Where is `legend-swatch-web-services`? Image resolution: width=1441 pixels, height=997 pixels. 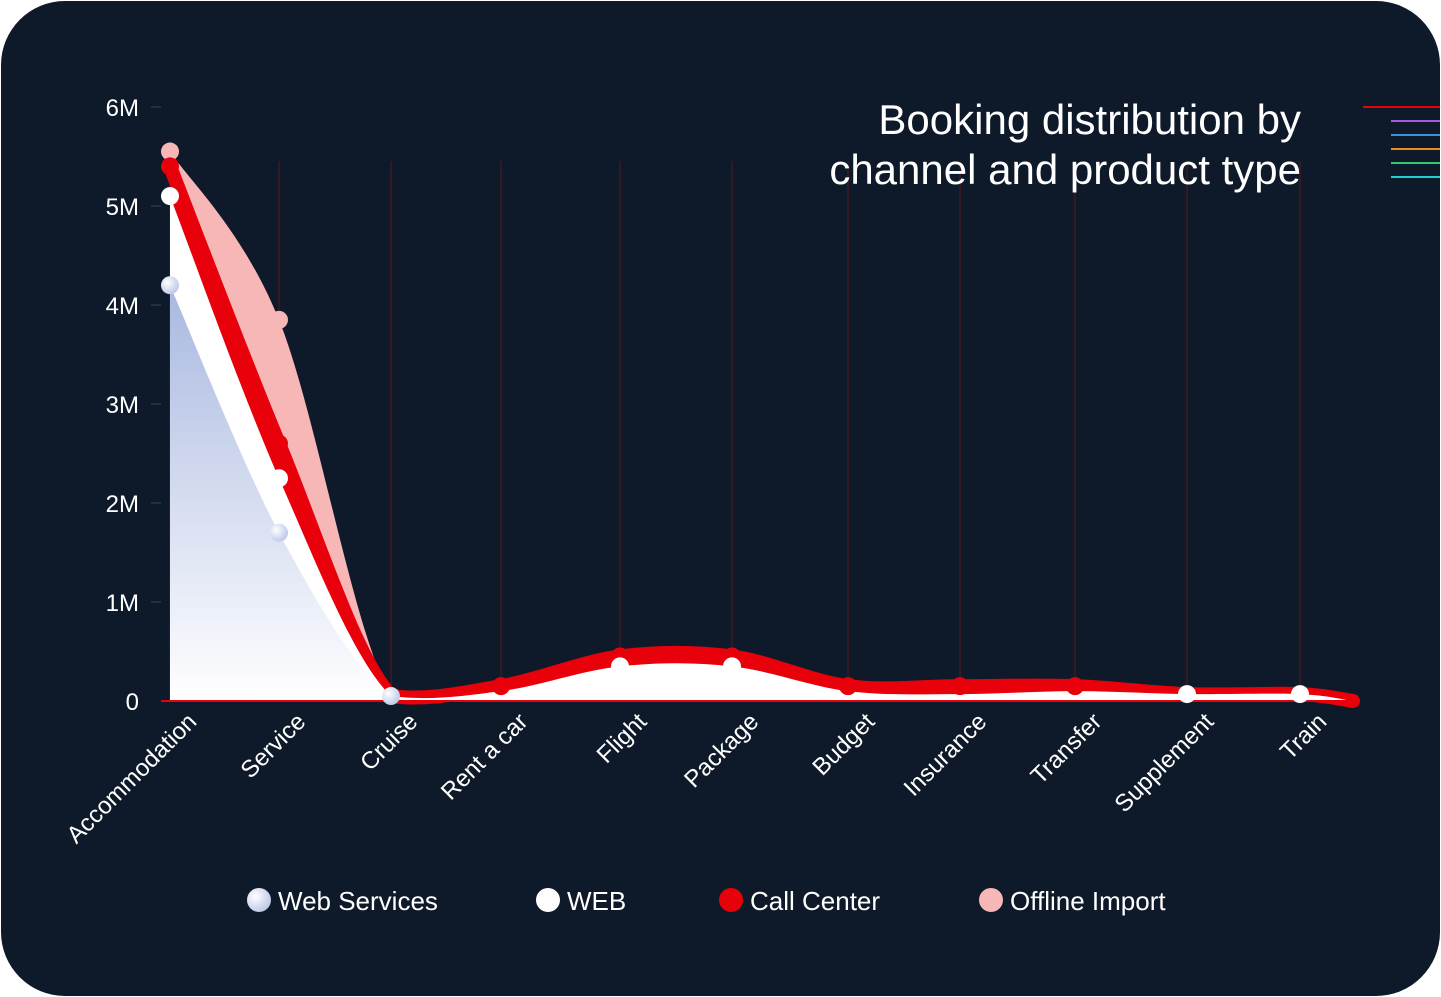
legend-swatch-web-services is located at coordinates (259, 900).